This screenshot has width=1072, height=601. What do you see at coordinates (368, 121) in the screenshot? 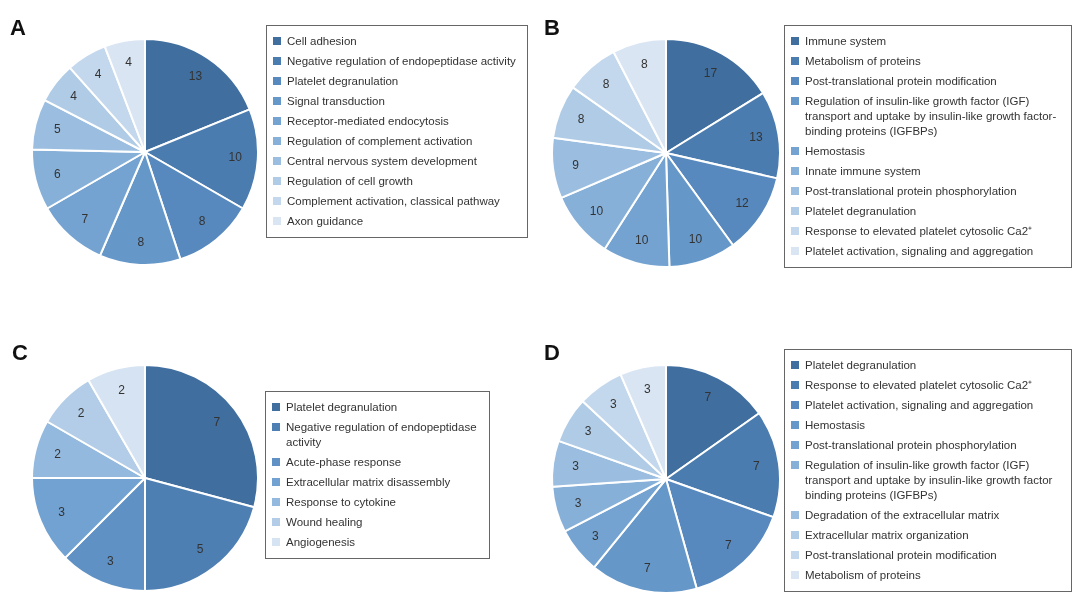
I see `legend-label: Receptor-mediated endocytosis` at bounding box center [368, 121].